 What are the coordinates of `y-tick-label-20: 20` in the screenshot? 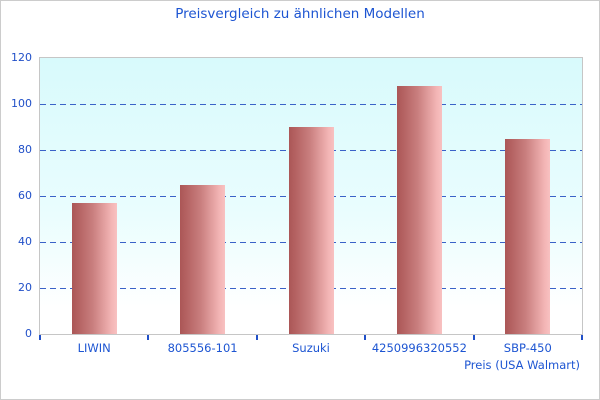 It's located at (25, 287).